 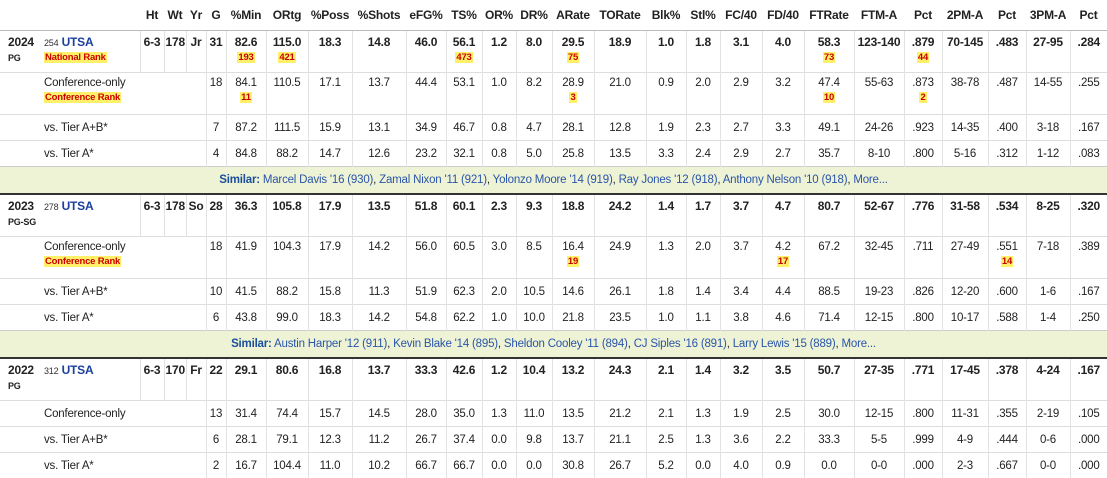 What do you see at coordinates (498, 247) in the screenshot?
I see `stat-value: 3.0` at bounding box center [498, 247].